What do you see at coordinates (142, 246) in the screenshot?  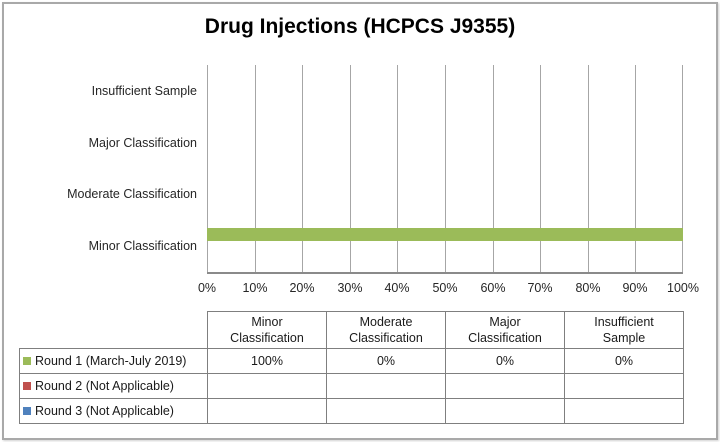 I see `y-category-label: Minor Classification` at bounding box center [142, 246].